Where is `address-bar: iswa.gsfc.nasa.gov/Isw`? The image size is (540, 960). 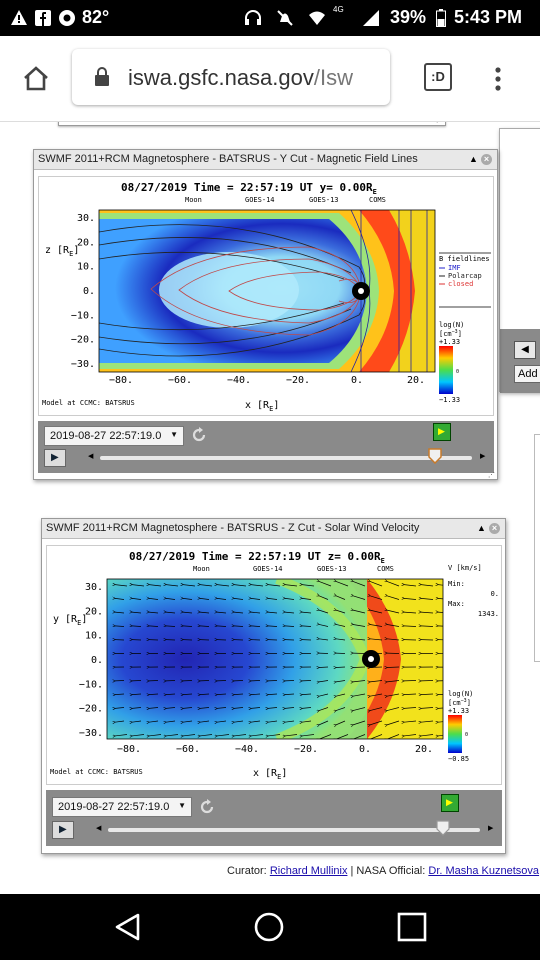
address-bar: iswa.gsfc.nasa.gov/Isw is located at coordinates (231, 77).